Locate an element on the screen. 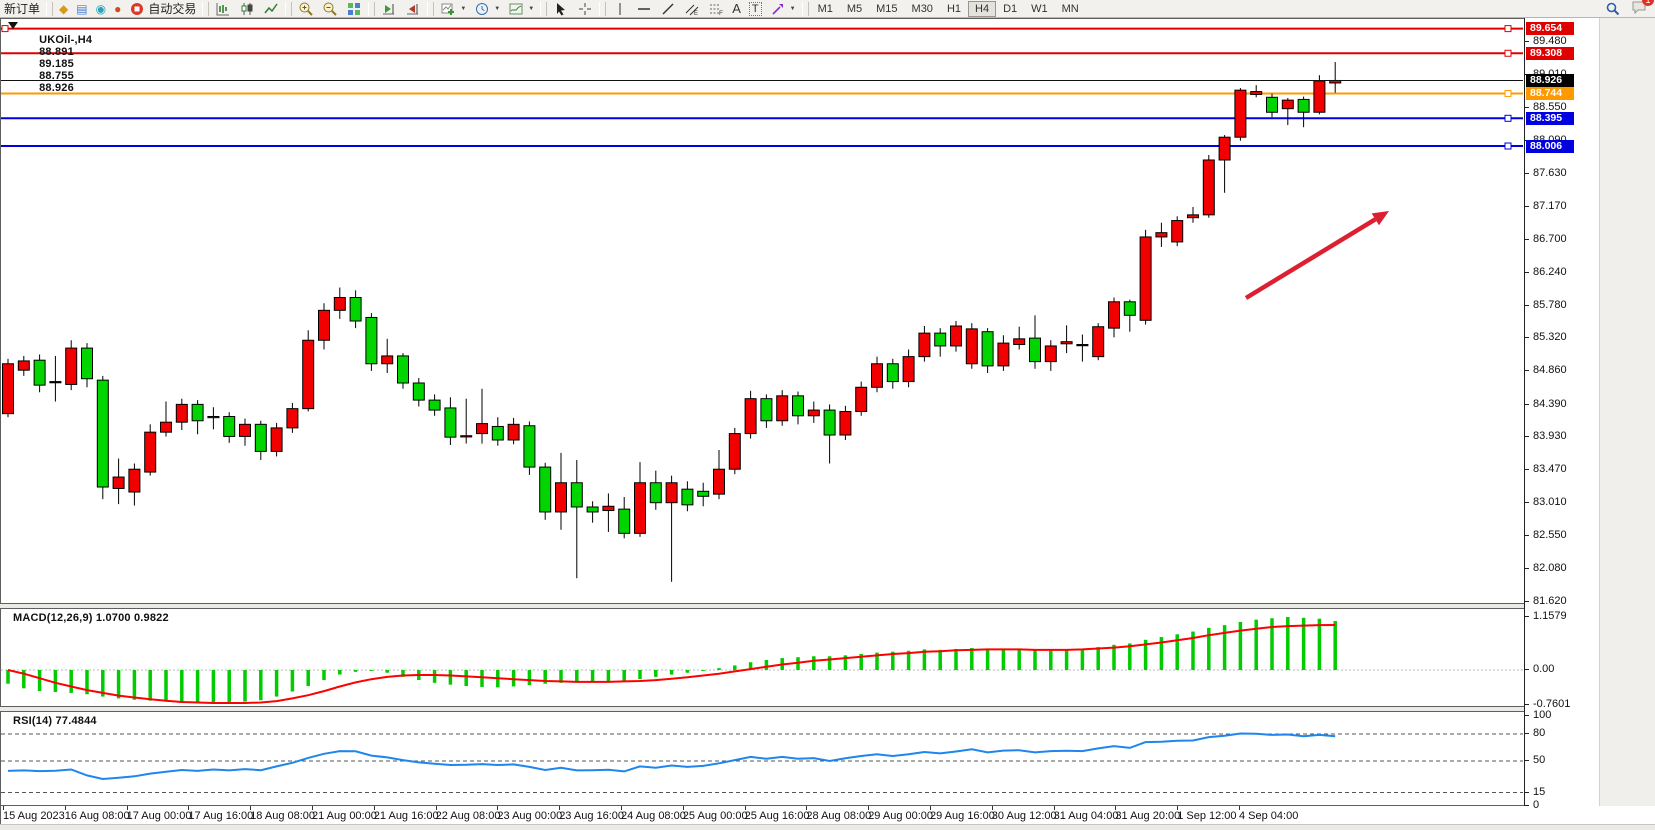 This screenshot has height=830, width=1655. rsi-canvas is located at coordinates (762, 758).